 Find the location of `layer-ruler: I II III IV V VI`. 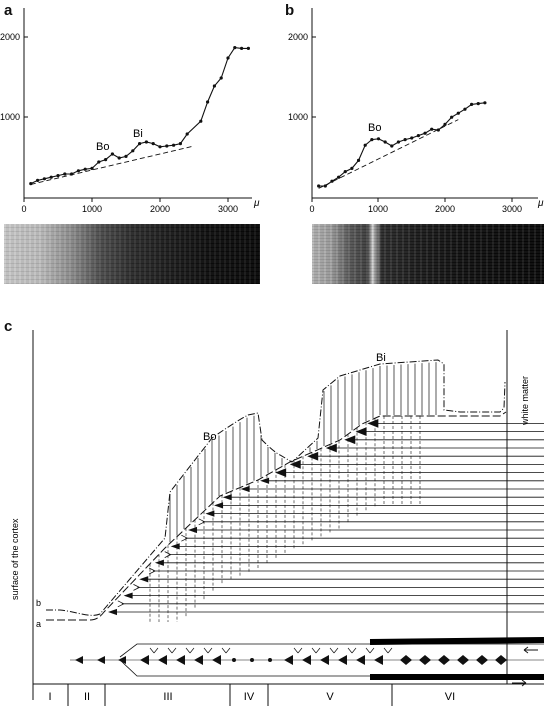

layer-ruler: I II III IV V VI is located at coordinates (251, 695).